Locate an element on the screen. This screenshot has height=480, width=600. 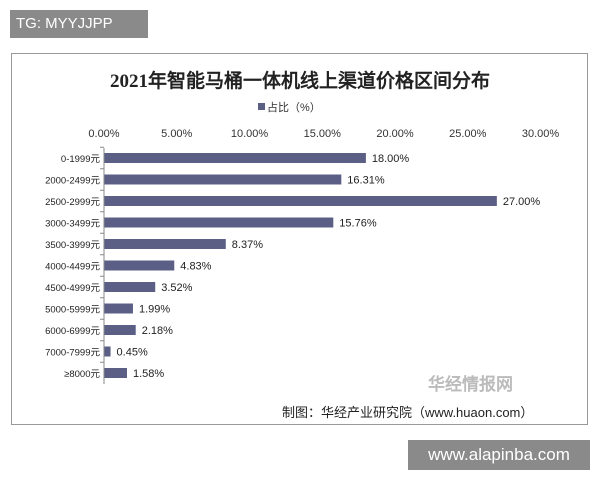
legend-swatch is located at coordinates (261, 106).